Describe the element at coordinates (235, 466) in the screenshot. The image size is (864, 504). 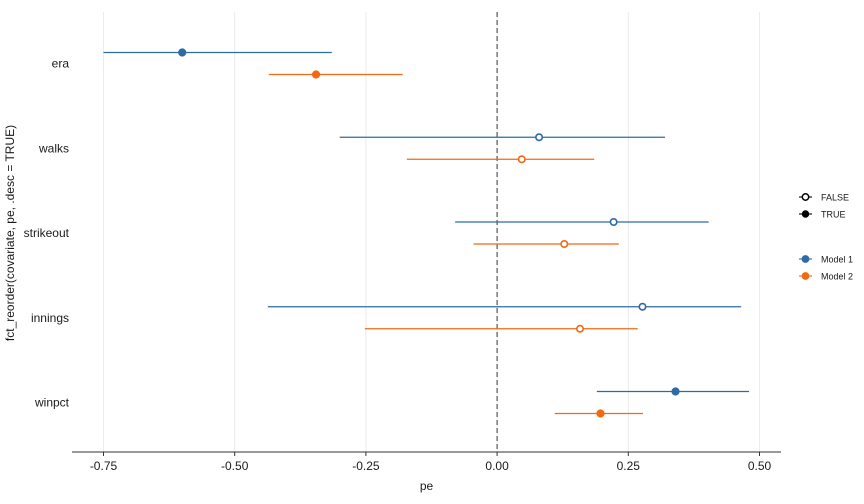
I see `x-tick-label: -0.50` at that location.